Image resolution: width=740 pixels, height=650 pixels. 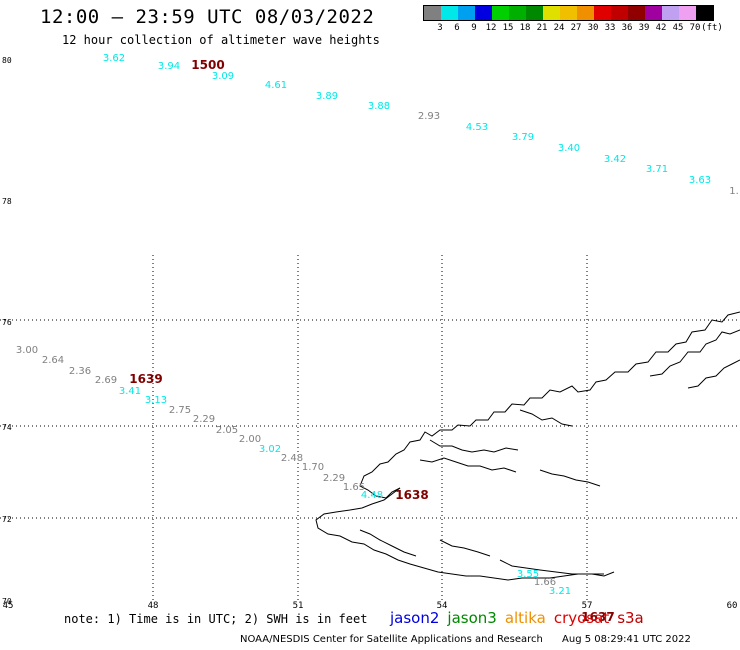 I want to click on longitude-label: 45, so click(x=8, y=606).